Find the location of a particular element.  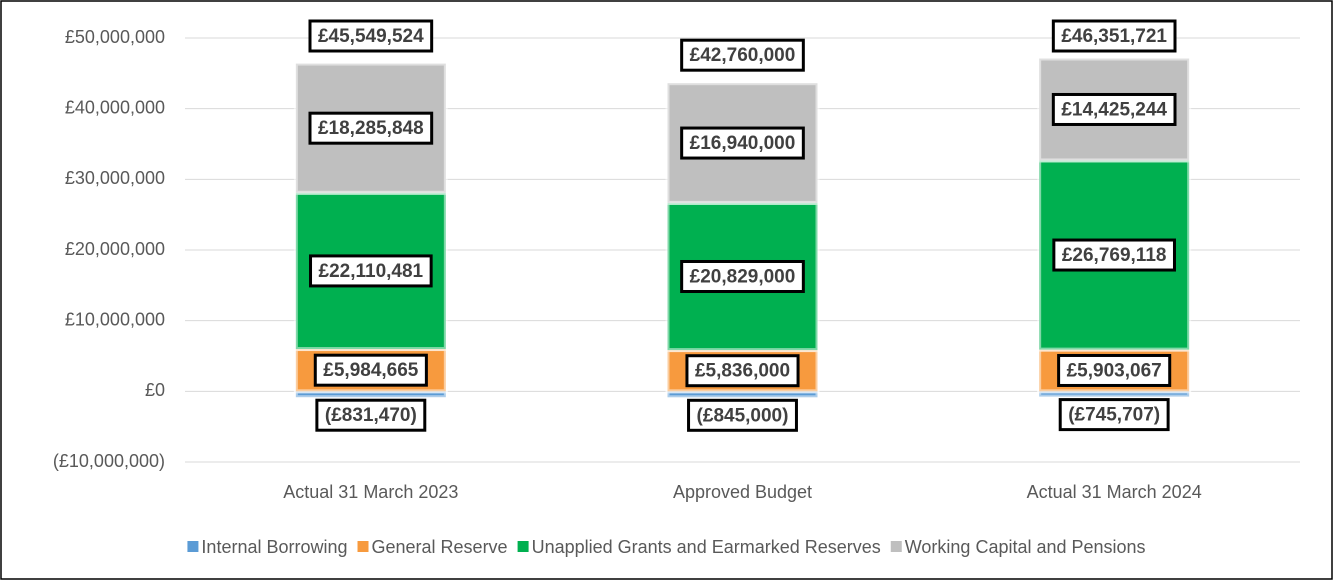

data-label: £42,760,000 is located at coordinates (743, 55).